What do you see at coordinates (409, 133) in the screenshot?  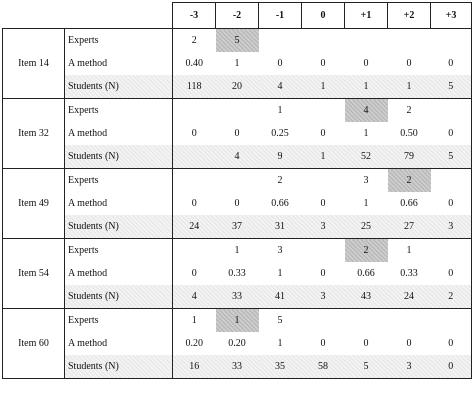 I see `method-cell: 0.50` at bounding box center [409, 133].